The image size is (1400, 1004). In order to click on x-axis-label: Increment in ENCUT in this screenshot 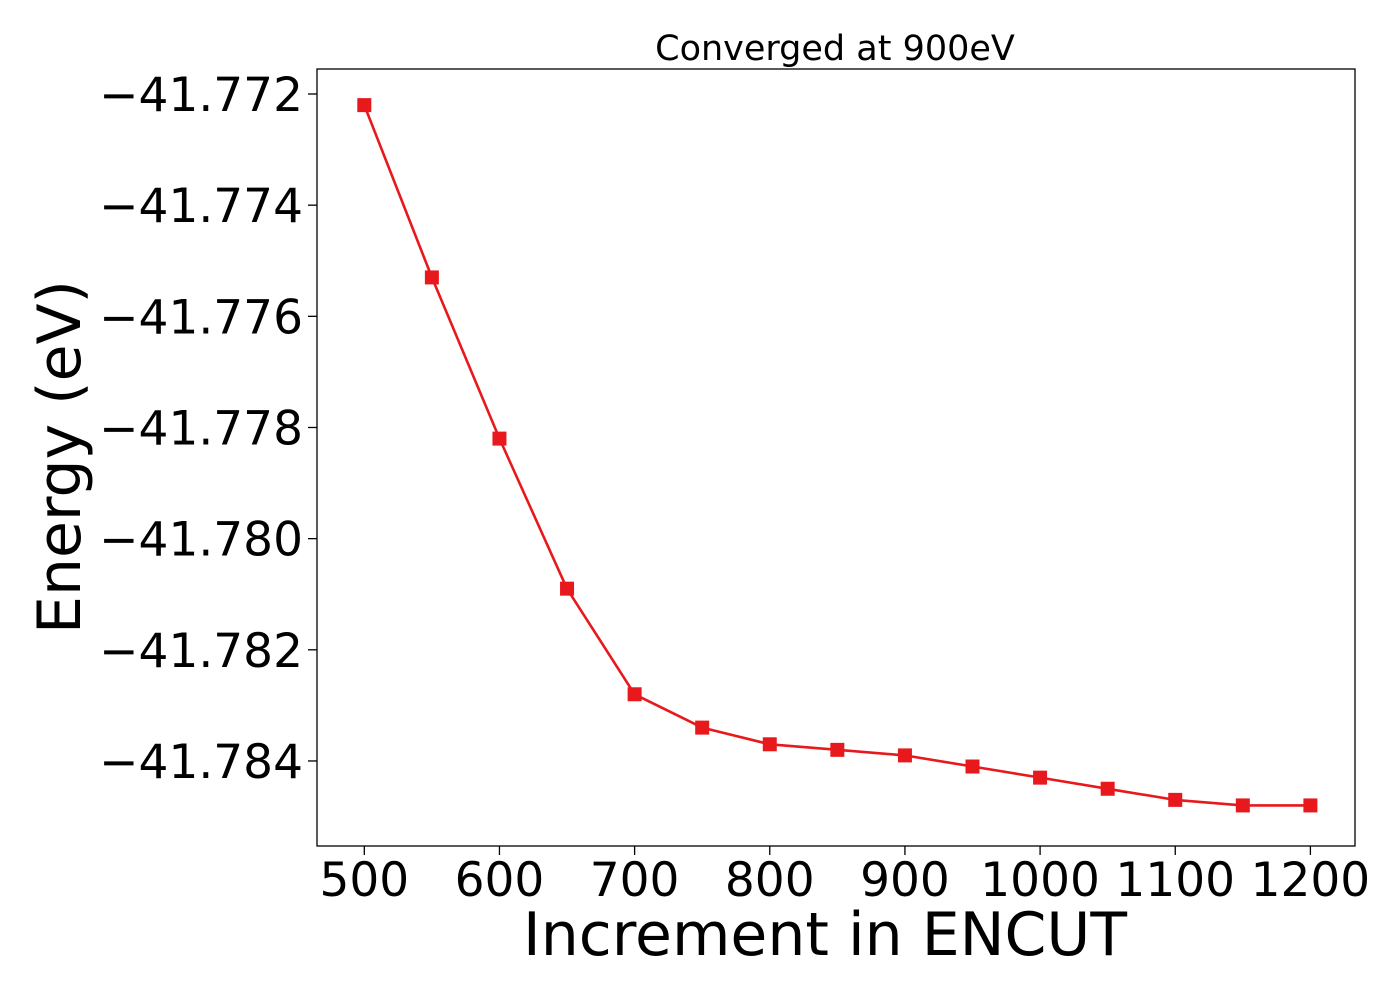, I will do `click(825, 935)`.